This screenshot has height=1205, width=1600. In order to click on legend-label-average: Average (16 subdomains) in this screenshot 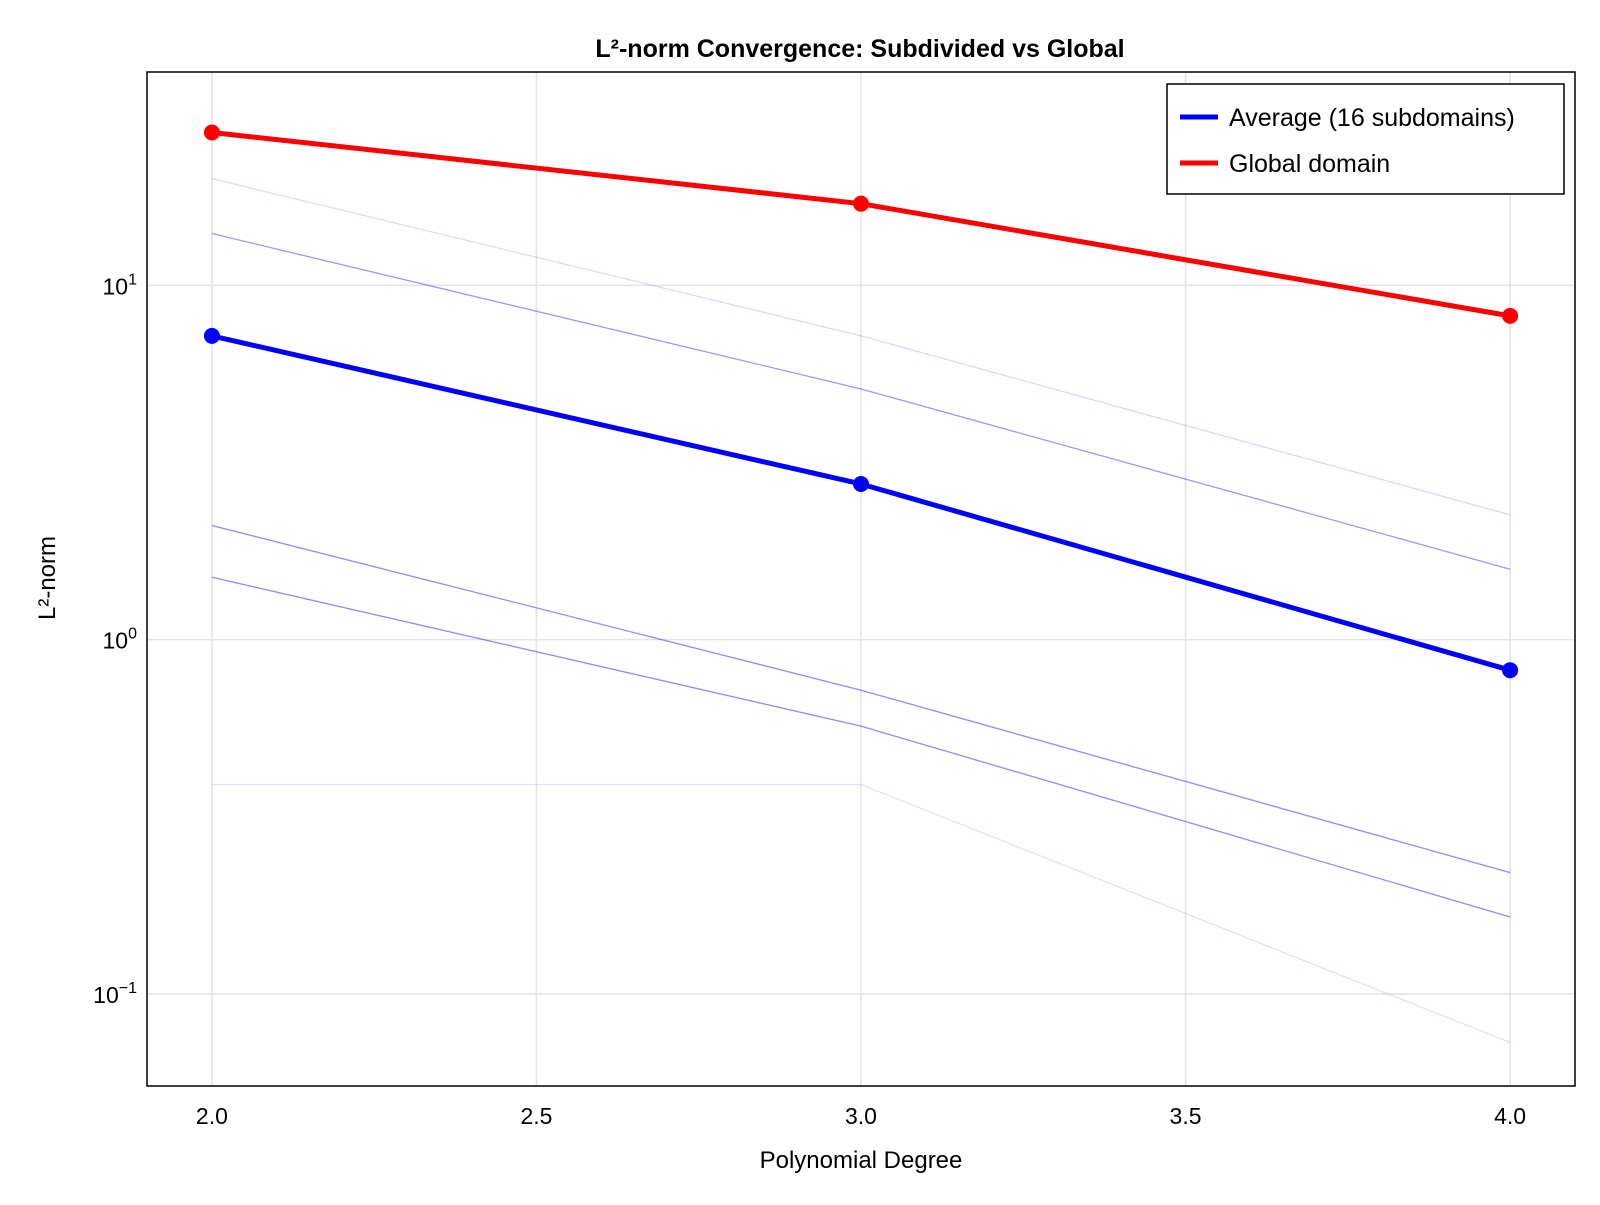, I will do `click(1372, 118)`.